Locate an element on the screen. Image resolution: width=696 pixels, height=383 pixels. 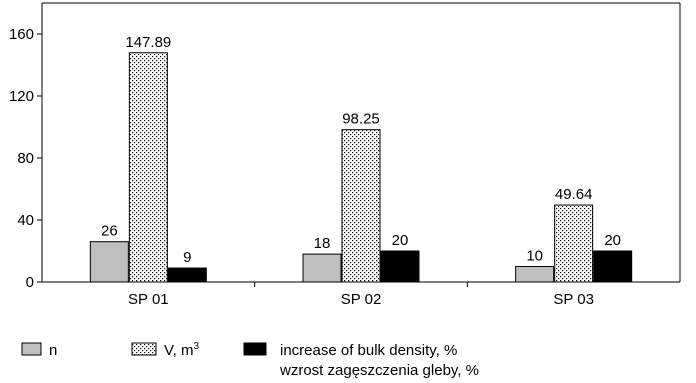
y-tick-label: 0 is located at coordinates (30, 282).